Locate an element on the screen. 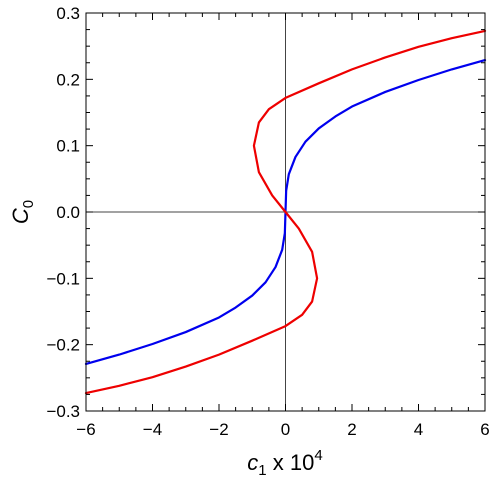 The width and height of the screenshot is (491, 480). x-tick-label: 0 is located at coordinates (285, 429).